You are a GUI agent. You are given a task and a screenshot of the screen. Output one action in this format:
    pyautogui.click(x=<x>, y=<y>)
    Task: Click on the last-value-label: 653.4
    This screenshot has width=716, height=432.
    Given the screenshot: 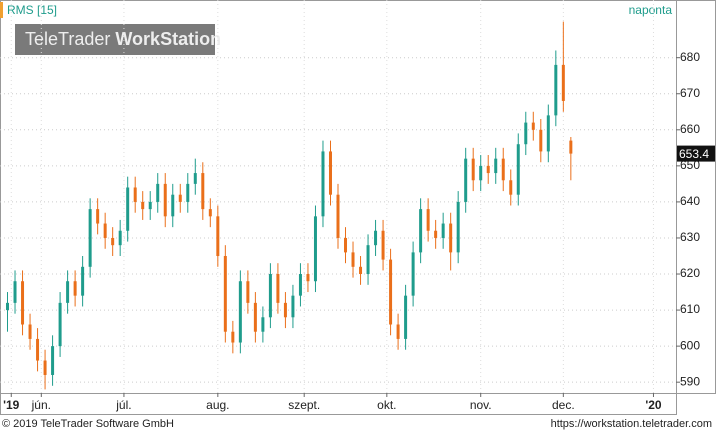 What is the action you would take?
    pyautogui.click(x=694, y=154)
    